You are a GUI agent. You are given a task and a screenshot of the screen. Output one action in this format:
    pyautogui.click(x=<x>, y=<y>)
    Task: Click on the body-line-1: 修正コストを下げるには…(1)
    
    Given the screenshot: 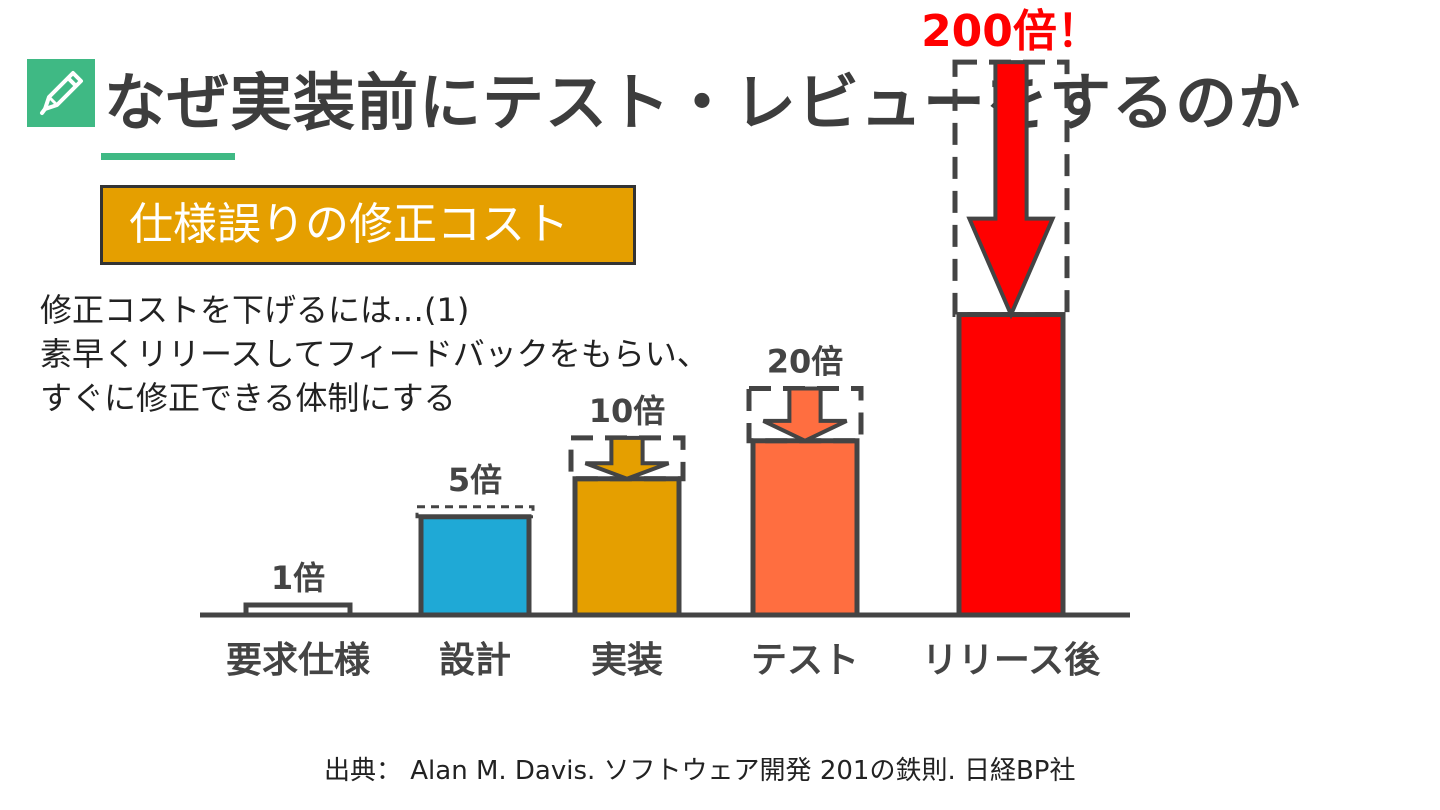 What is the action you would take?
    pyautogui.click(x=255, y=310)
    